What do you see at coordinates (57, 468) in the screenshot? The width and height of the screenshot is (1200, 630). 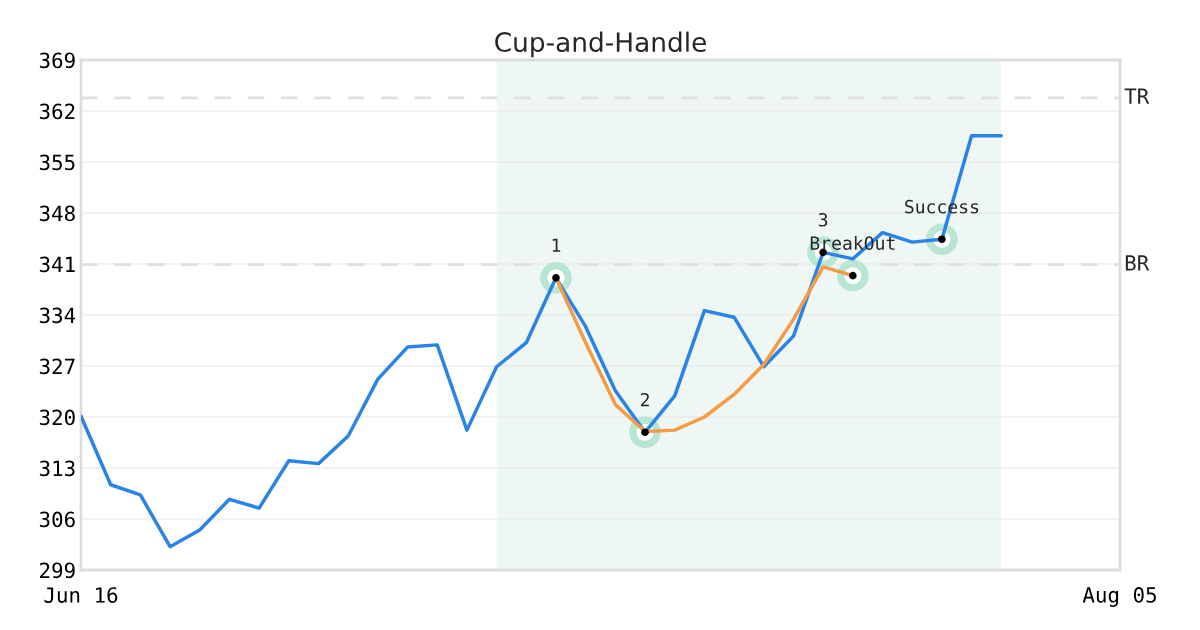 I see `y-tick-label: 313` at bounding box center [57, 468].